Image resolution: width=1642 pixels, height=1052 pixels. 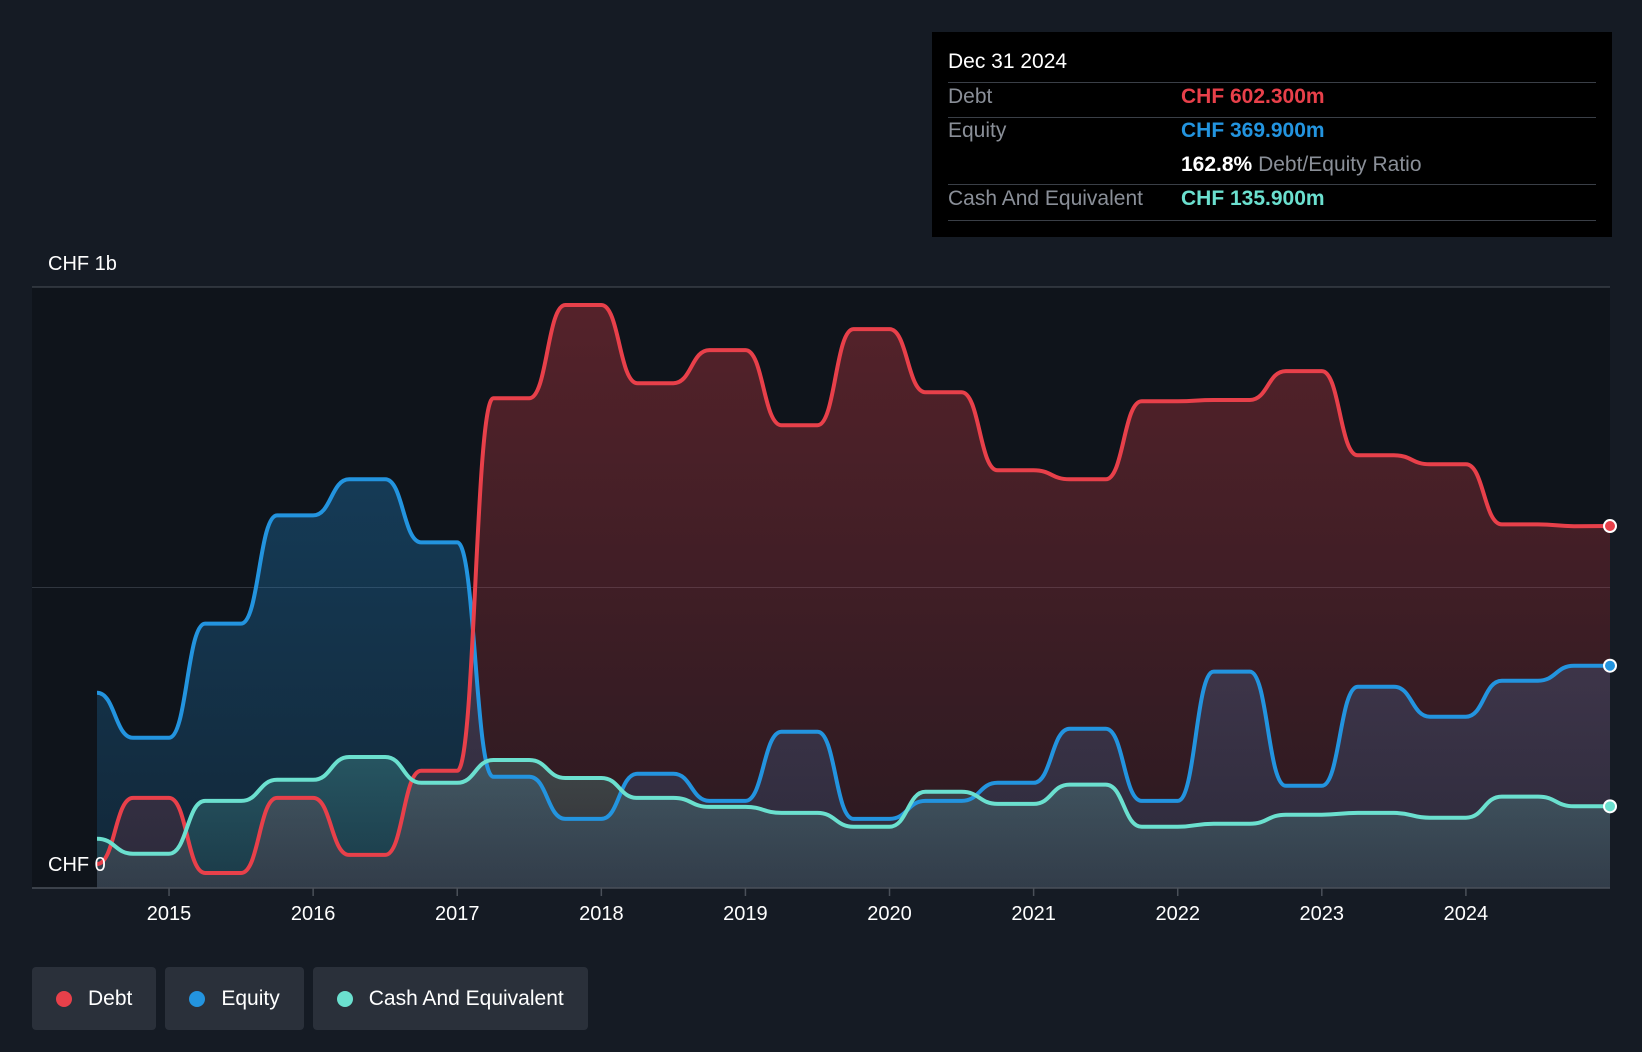 I want to click on tooltip-ratio-row: 162.8% Debt/Equity Ratio, so click(x=1272, y=168).